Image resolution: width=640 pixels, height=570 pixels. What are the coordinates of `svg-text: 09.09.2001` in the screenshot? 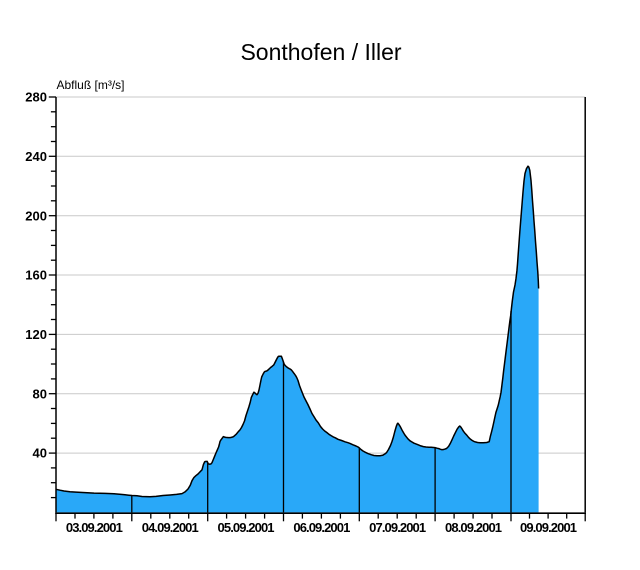 It's located at (548, 527).